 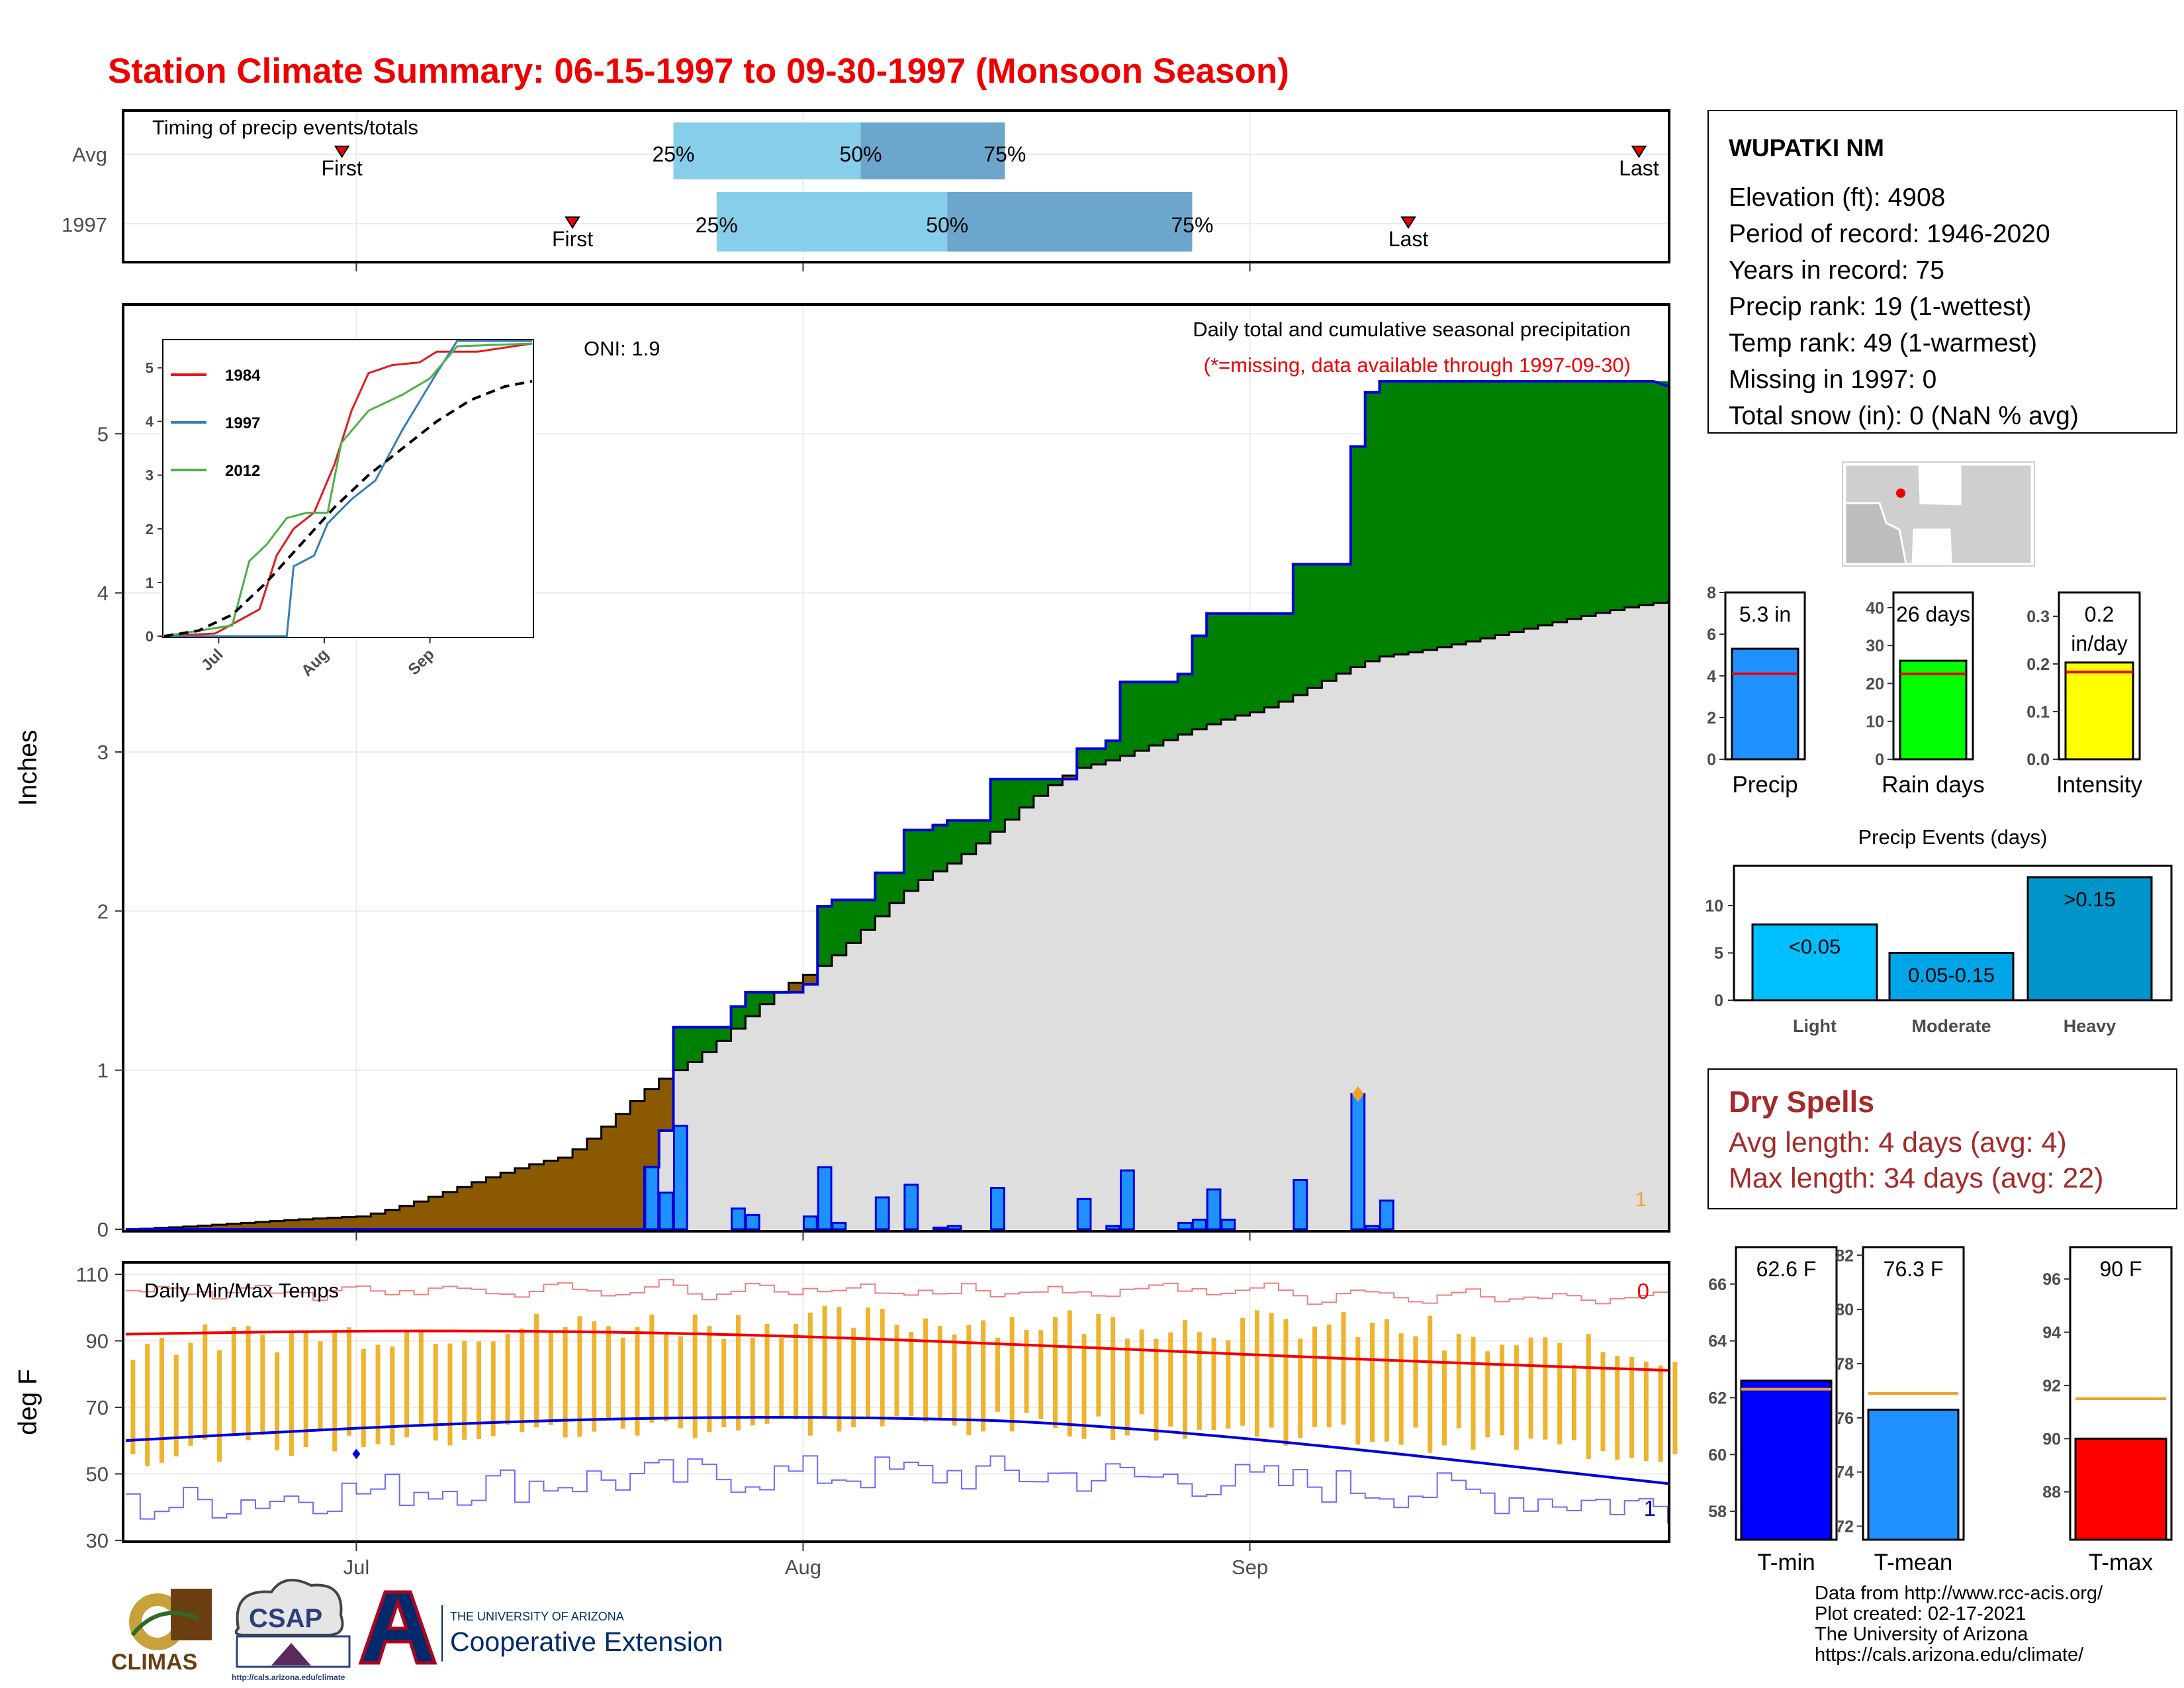 What do you see at coordinates (1949, 1654) in the screenshot?
I see `footer-line: https://cals.arizona.edu/climate/` at bounding box center [1949, 1654].